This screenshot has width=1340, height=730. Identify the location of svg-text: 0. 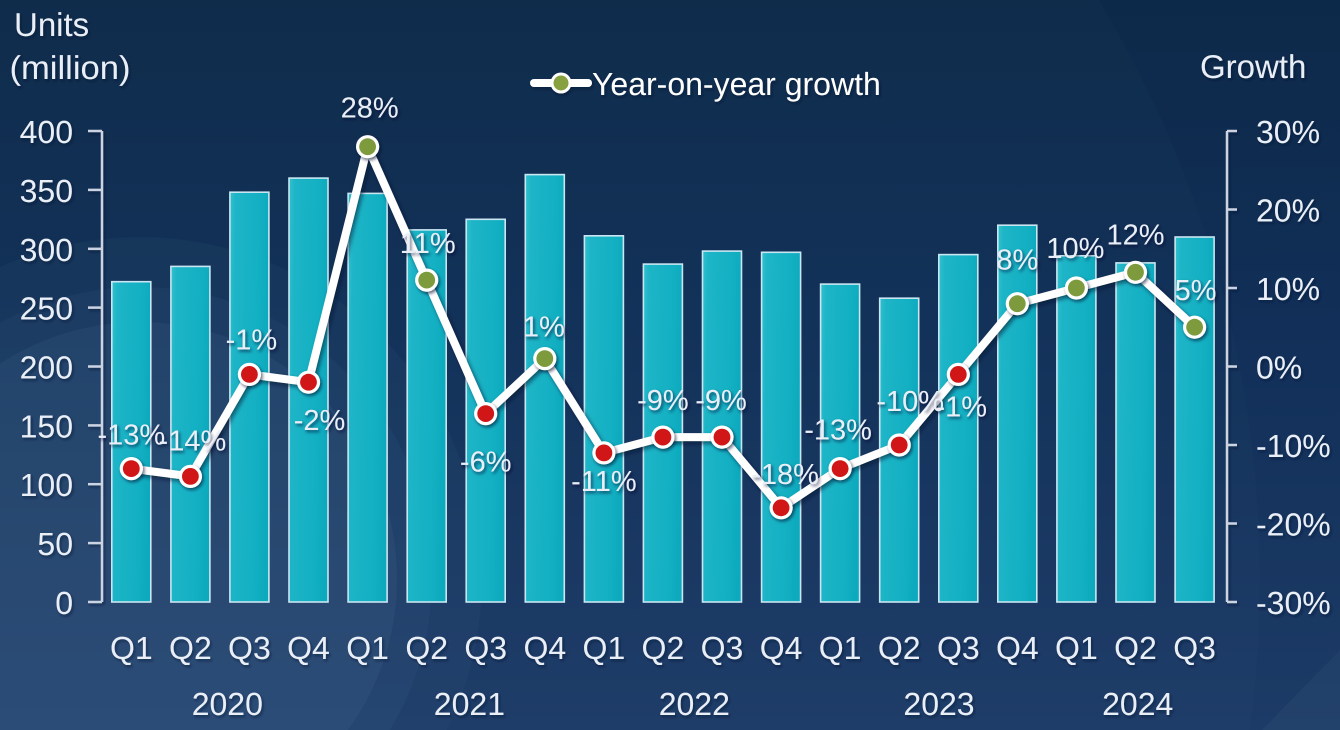
(64, 603).